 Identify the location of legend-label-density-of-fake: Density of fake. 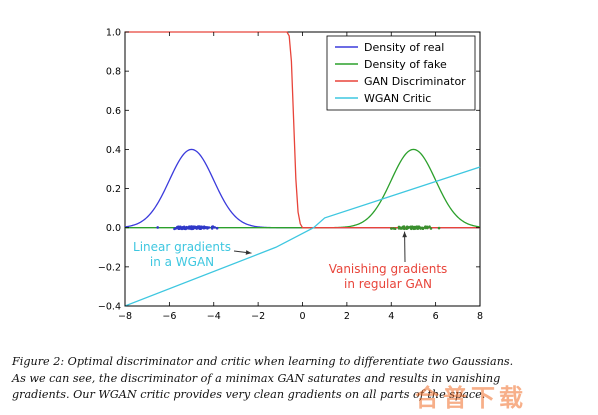
(405, 64).